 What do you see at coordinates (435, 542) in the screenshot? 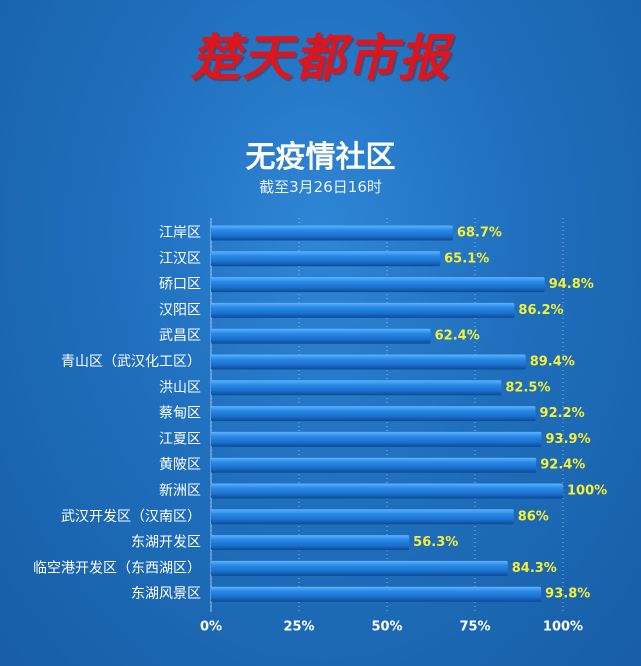
I see `value-label: 56.3%` at bounding box center [435, 542].